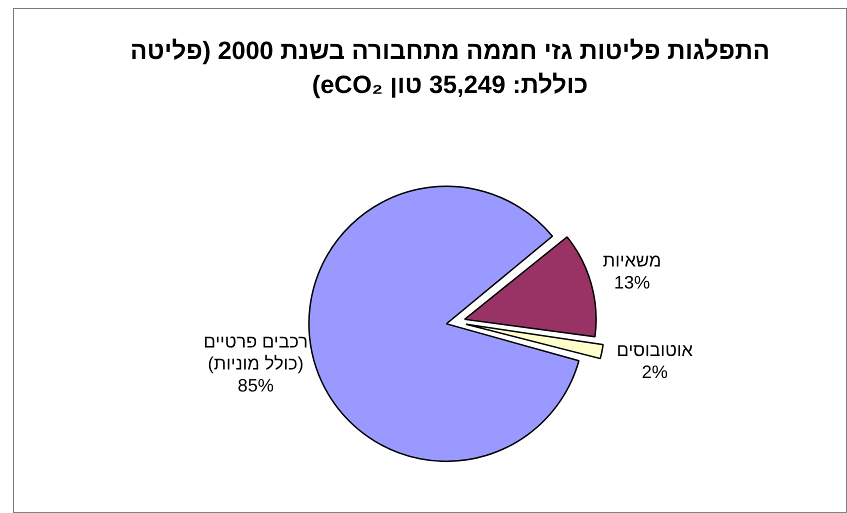  Describe the element at coordinates (256, 352) in the screenshot. I see `slice-label: רכבים פרטיים (כולל מוניות)` at that location.